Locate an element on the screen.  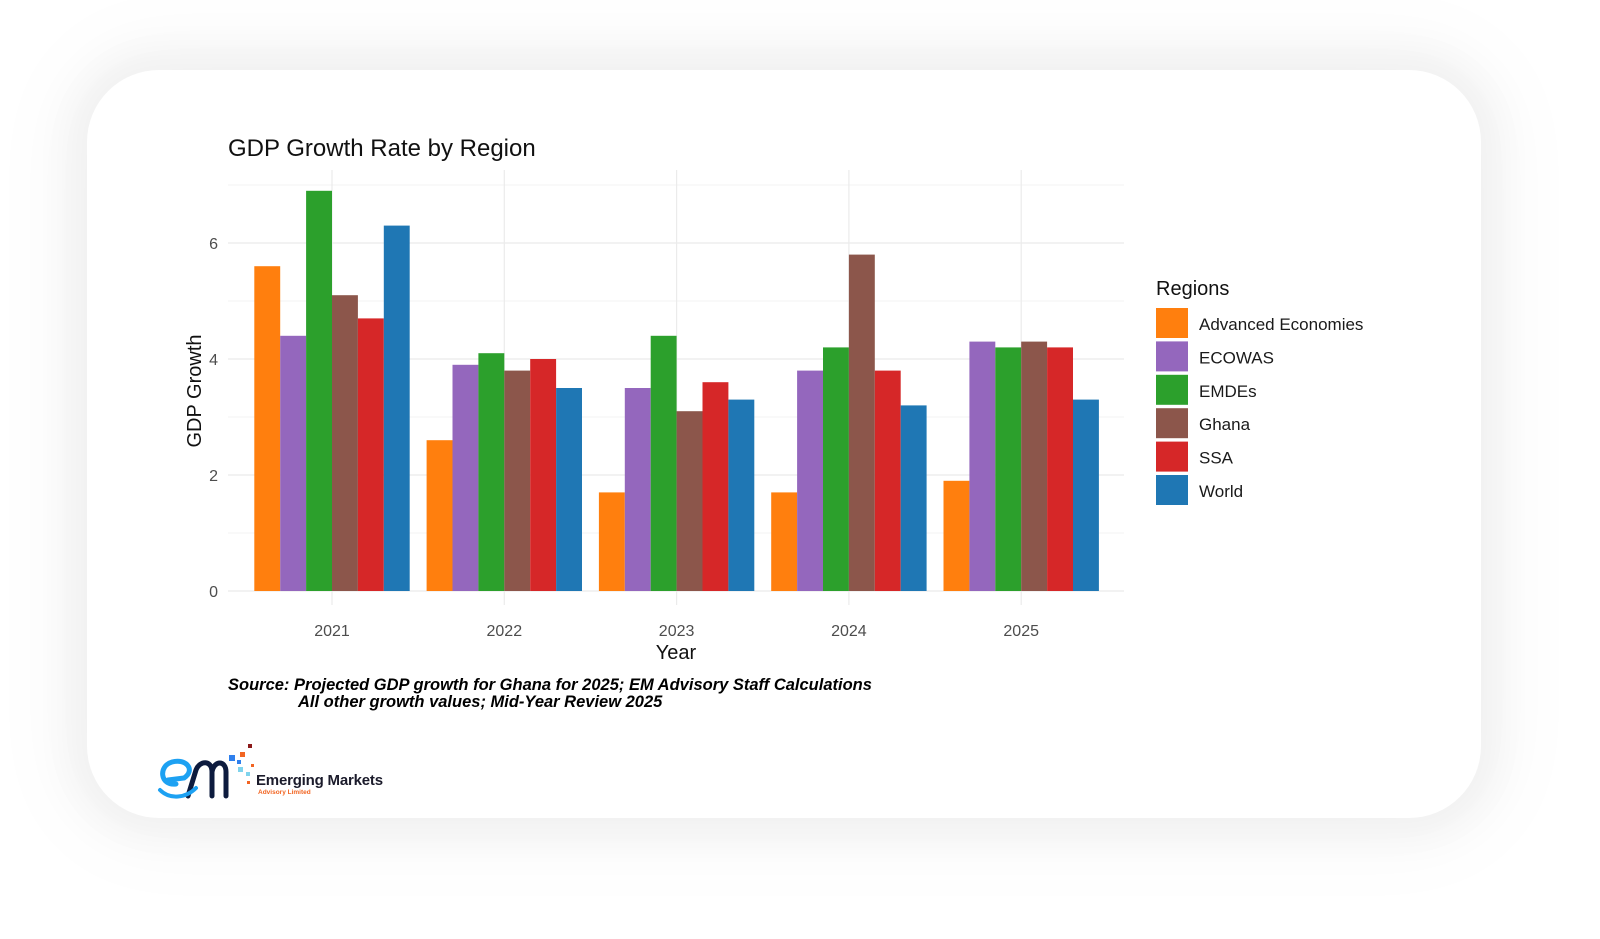
bar-world-2023 is located at coordinates (741, 495).